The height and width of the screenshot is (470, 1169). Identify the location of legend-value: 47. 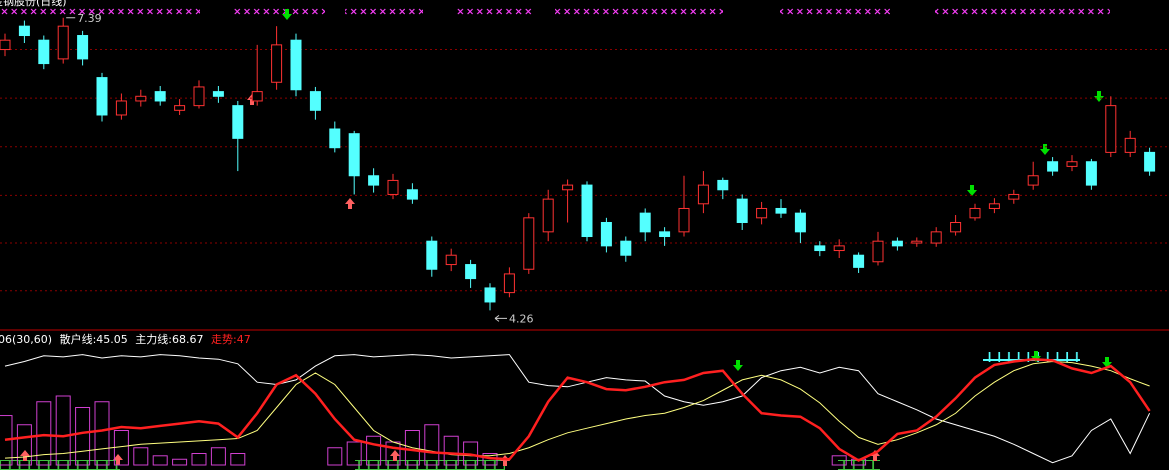
(244, 339).